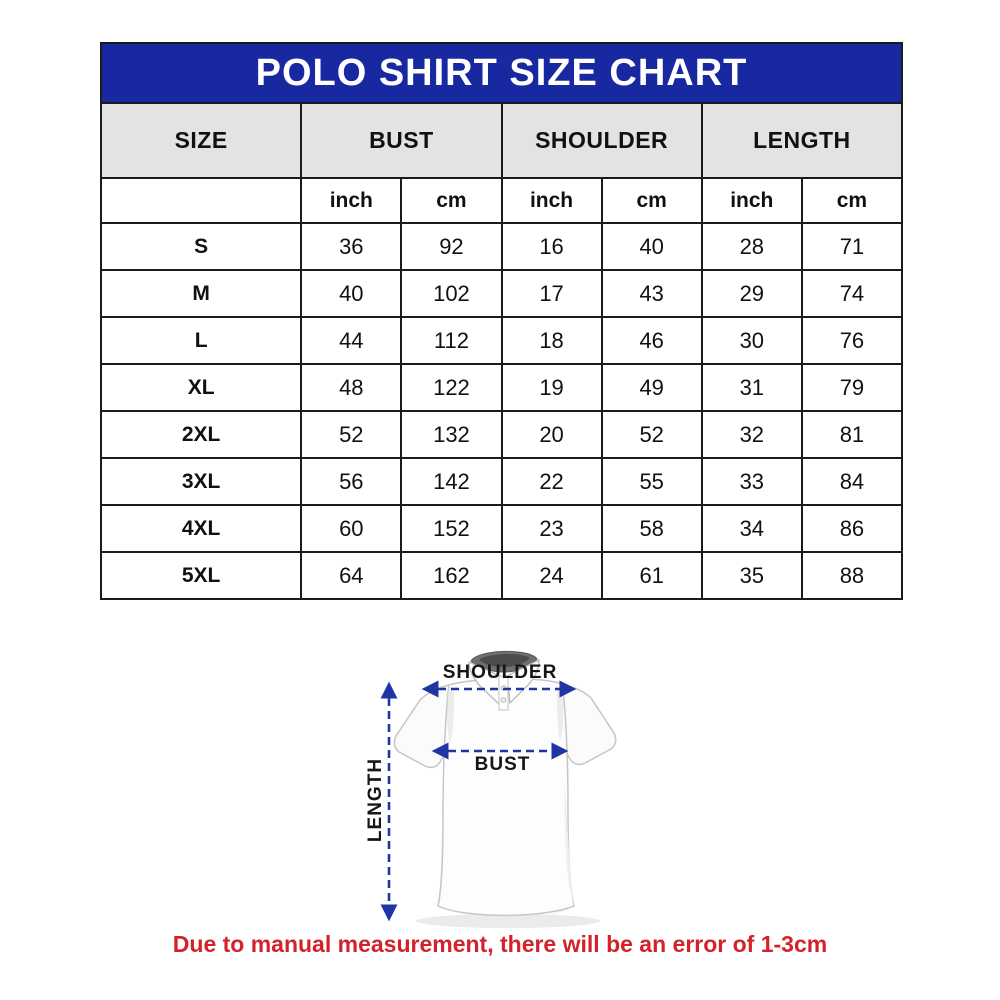 The image size is (1000, 1000). I want to click on group-header-row: SIZE BUST SHOULDER LENGTH, so click(501, 140).